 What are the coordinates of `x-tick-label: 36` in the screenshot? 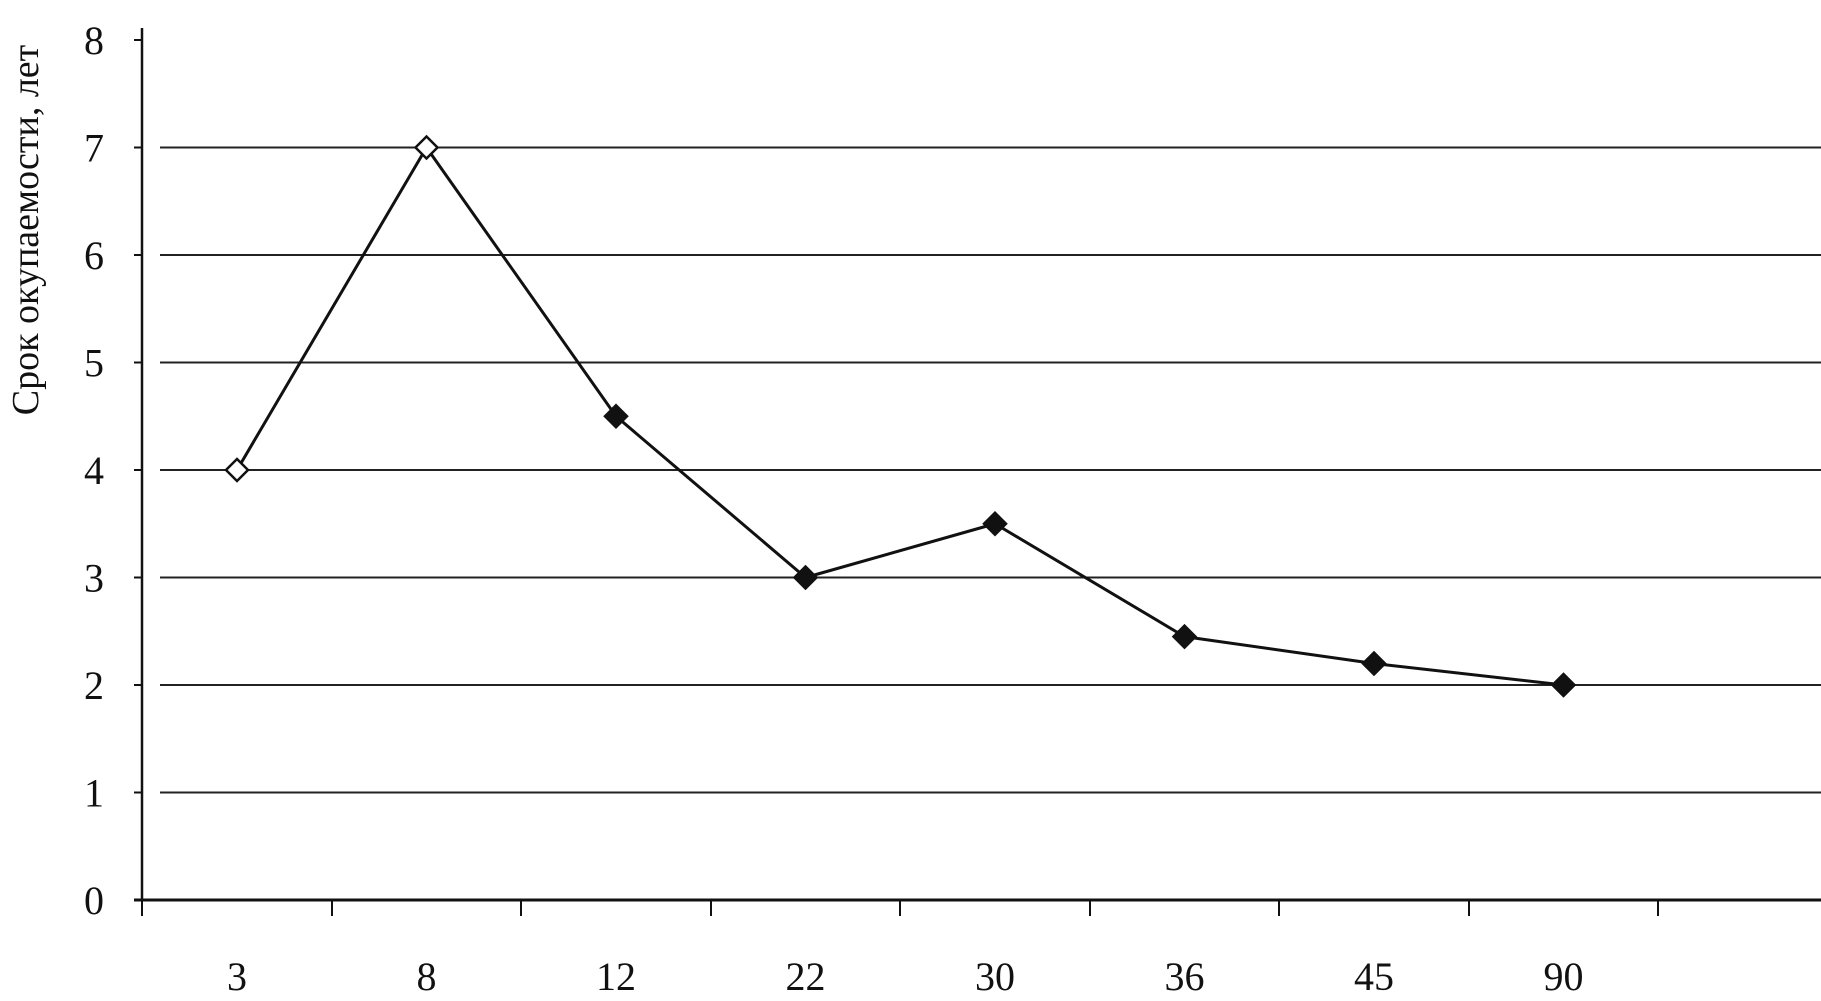 It's located at (1185, 975).